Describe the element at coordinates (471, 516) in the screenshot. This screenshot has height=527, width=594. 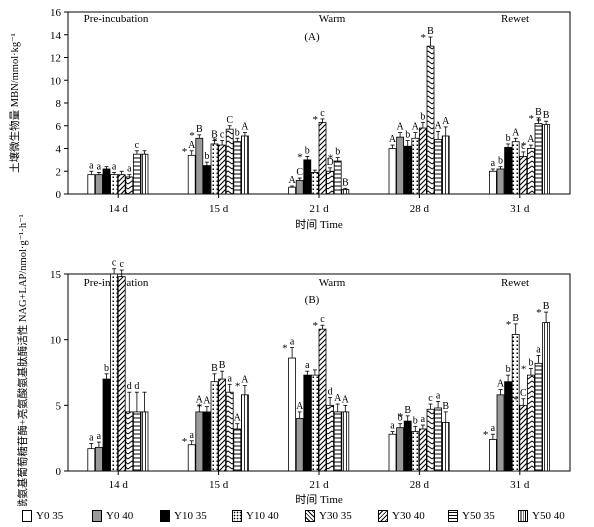
I see `legend-item: Y50 35` at that location.